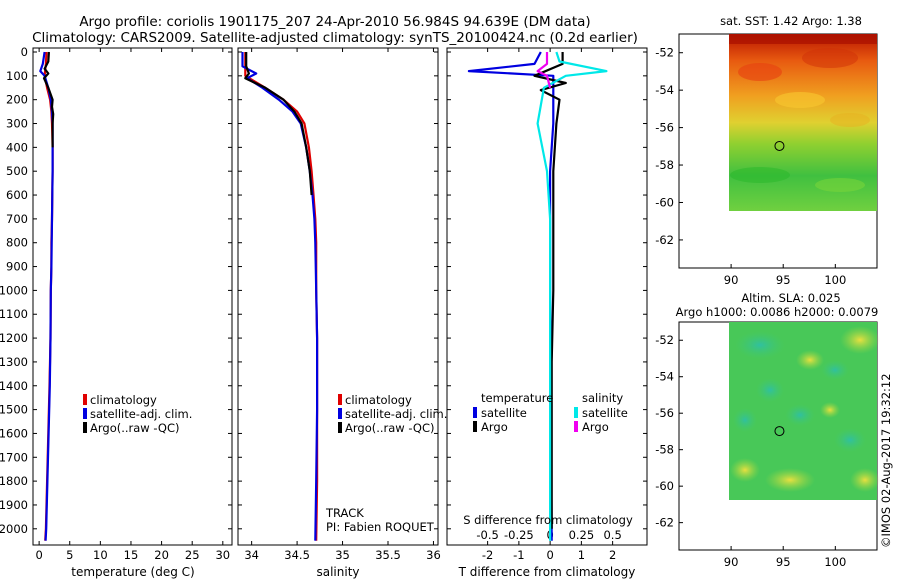 Image resolution: width=900 pixels, height=584 pixels. I want to click on depth-tick-label: 100, so click(17, 76).